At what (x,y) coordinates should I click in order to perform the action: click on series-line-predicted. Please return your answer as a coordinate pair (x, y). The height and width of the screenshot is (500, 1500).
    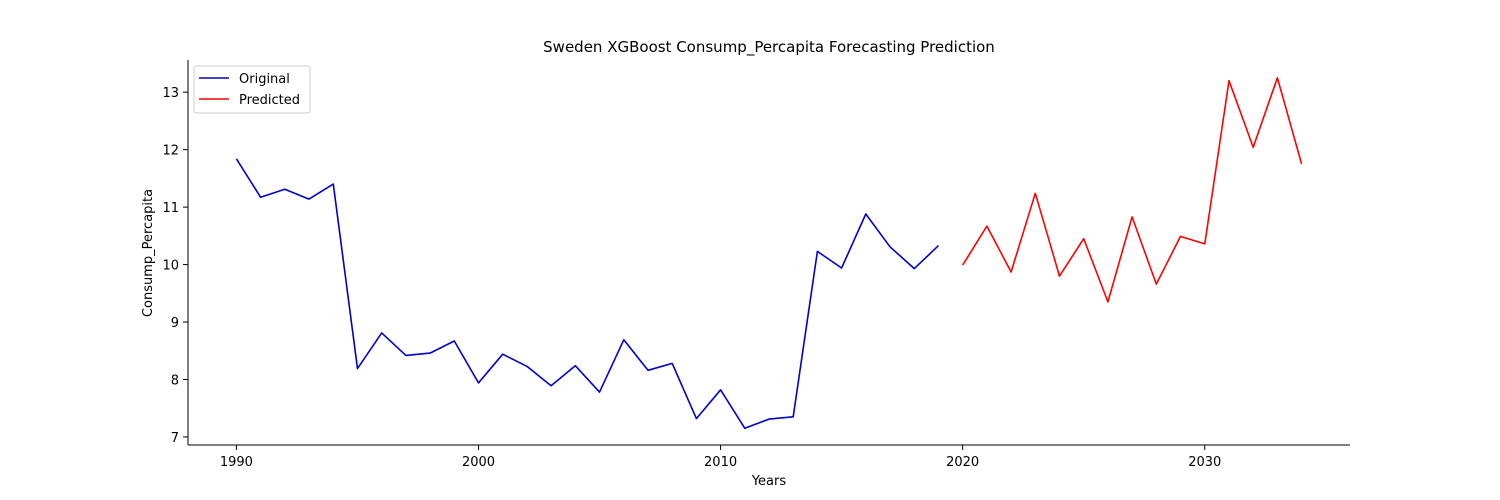
    Looking at the image, I should click on (1132, 190).